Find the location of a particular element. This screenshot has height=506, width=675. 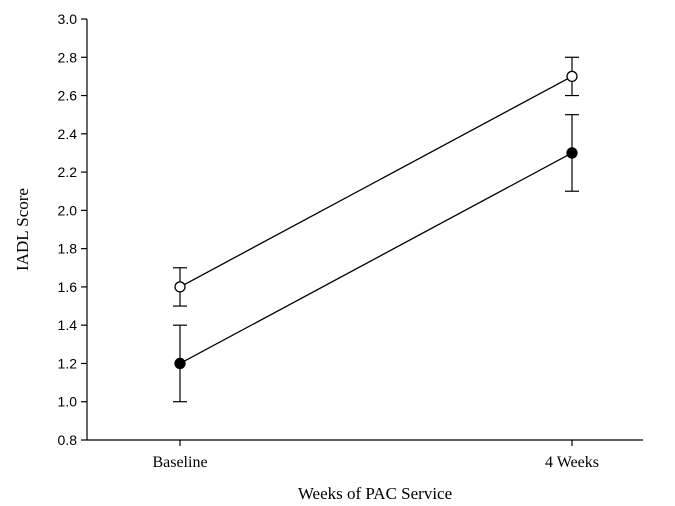

y-tick-label: 2.4 is located at coordinates (68, 134).